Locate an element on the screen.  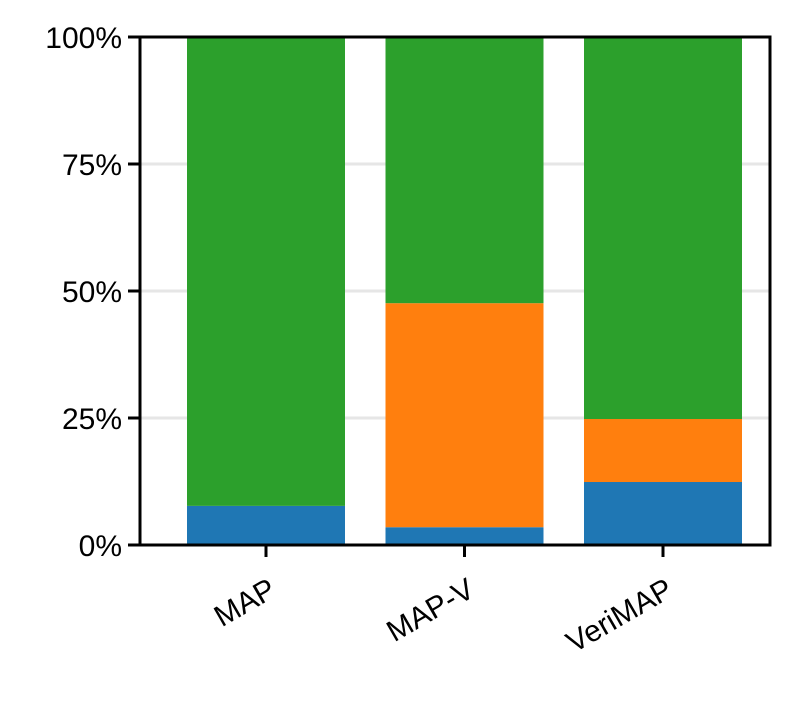
y-tick-label: 0% is located at coordinates (100, 546).